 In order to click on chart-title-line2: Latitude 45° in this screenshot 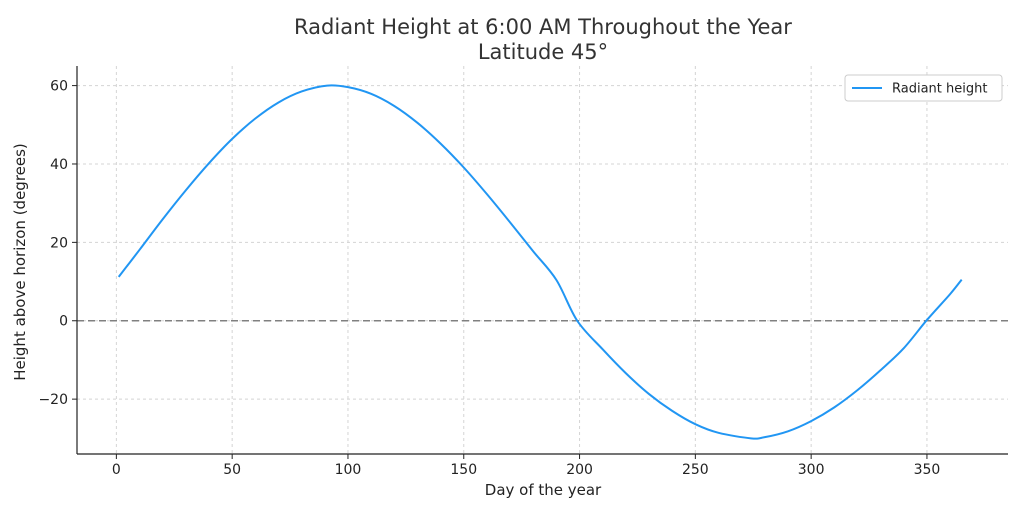, I will do `click(543, 52)`.